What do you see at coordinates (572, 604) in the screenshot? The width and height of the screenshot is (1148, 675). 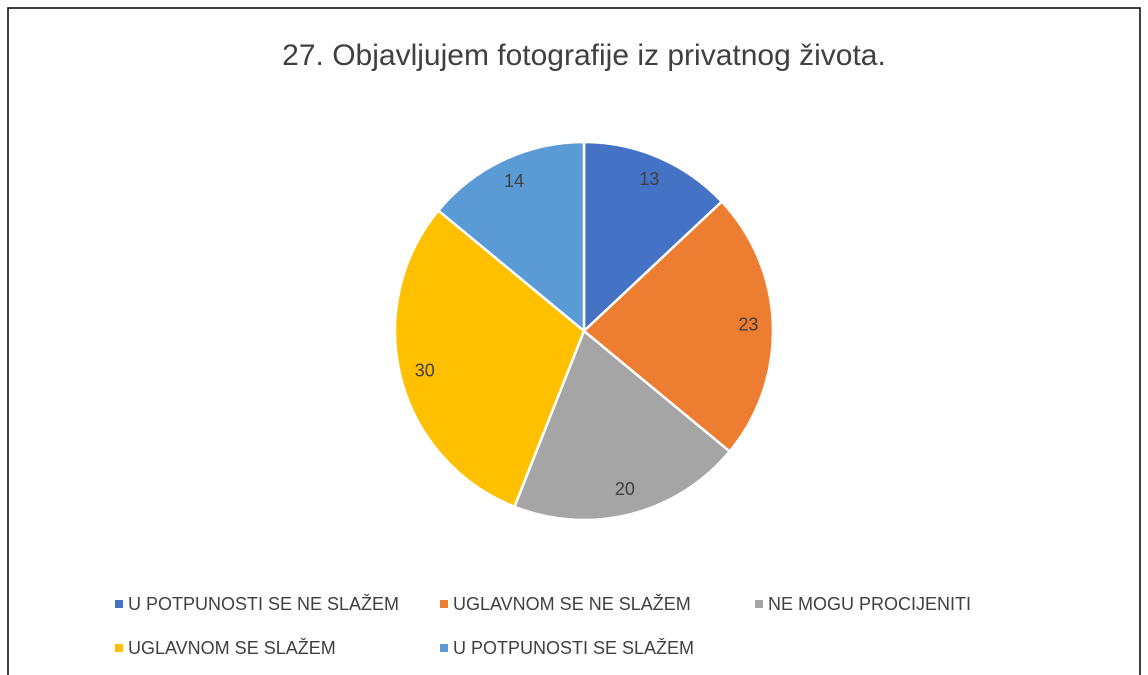 I see `legend-label: UGLAVNOM SE NE SLAŽEM` at bounding box center [572, 604].